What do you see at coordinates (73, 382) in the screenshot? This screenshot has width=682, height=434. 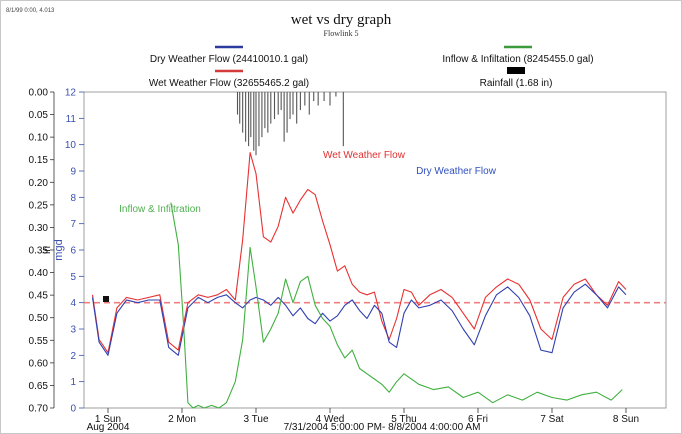 I see `y-flow-tick-label: 1` at bounding box center [73, 382].